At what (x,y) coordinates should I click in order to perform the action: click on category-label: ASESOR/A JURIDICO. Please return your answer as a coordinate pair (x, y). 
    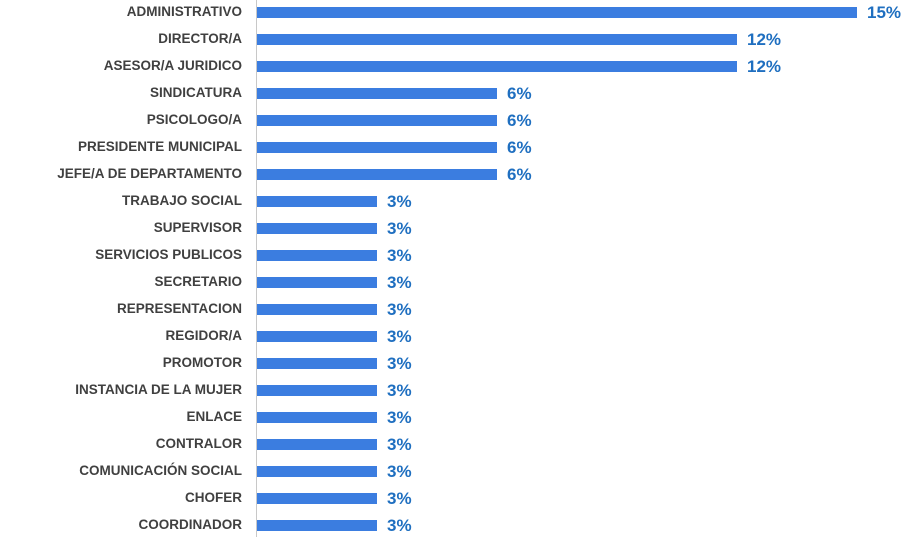
    Looking at the image, I should click on (173, 65).